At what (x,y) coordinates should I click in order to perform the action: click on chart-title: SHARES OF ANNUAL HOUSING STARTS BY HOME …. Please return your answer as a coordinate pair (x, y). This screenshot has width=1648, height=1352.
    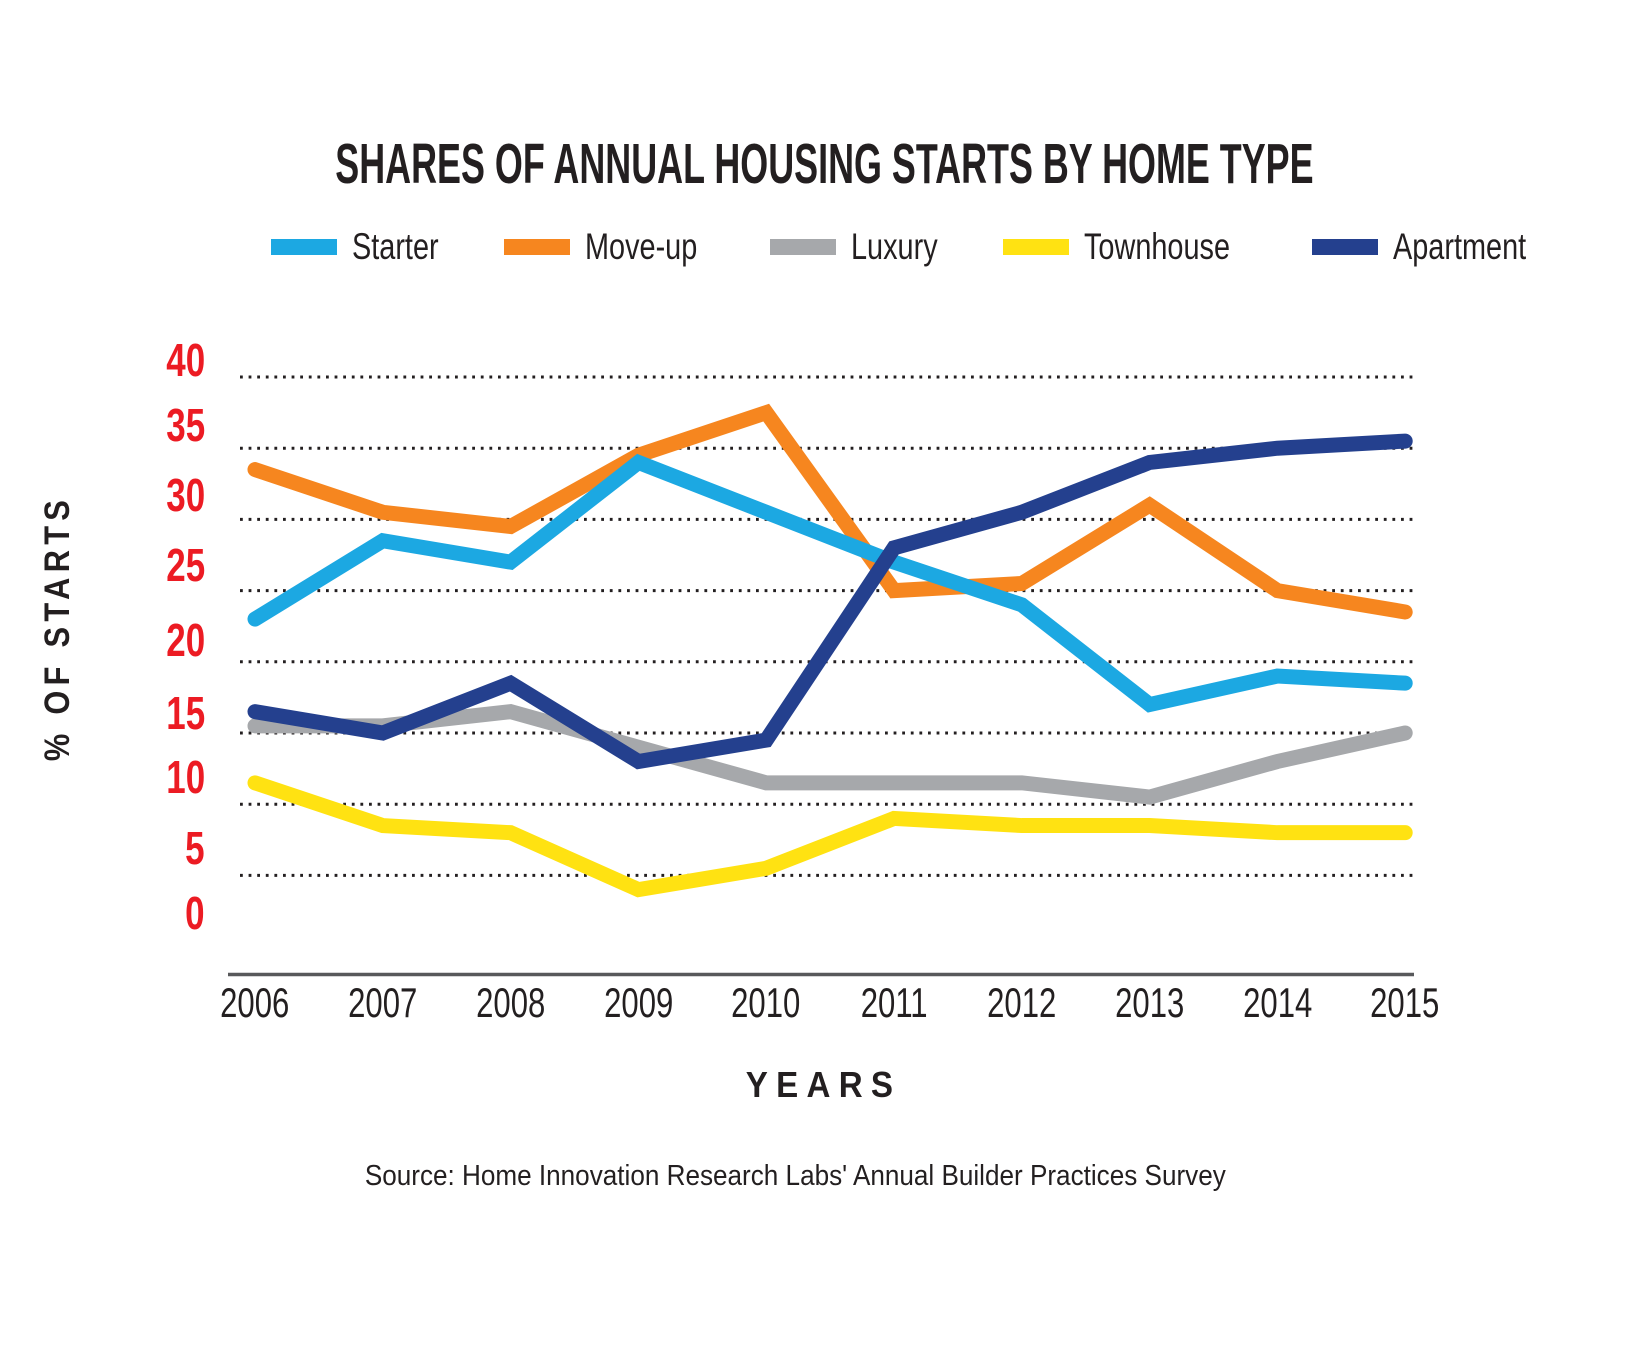
    Looking at the image, I should click on (824, 164).